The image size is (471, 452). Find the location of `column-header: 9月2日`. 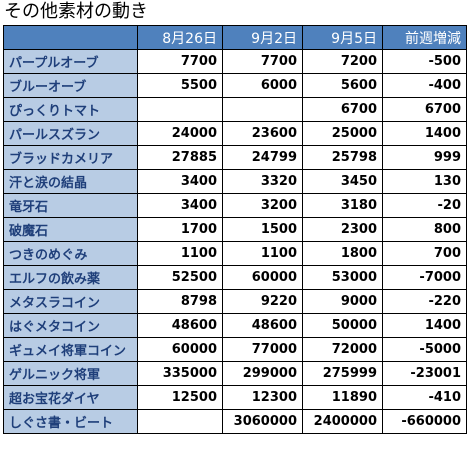

column-header: 9月2日 is located at coordinates (262, 37).